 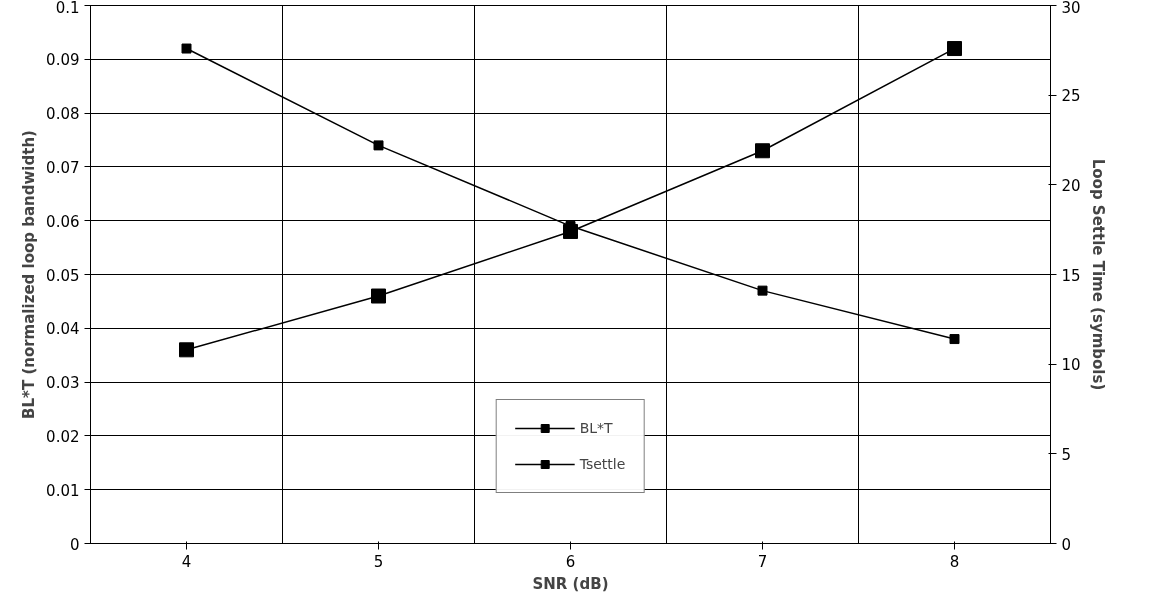 I want to click on y-tick-label: 0.04, so click(x=63, y=329).